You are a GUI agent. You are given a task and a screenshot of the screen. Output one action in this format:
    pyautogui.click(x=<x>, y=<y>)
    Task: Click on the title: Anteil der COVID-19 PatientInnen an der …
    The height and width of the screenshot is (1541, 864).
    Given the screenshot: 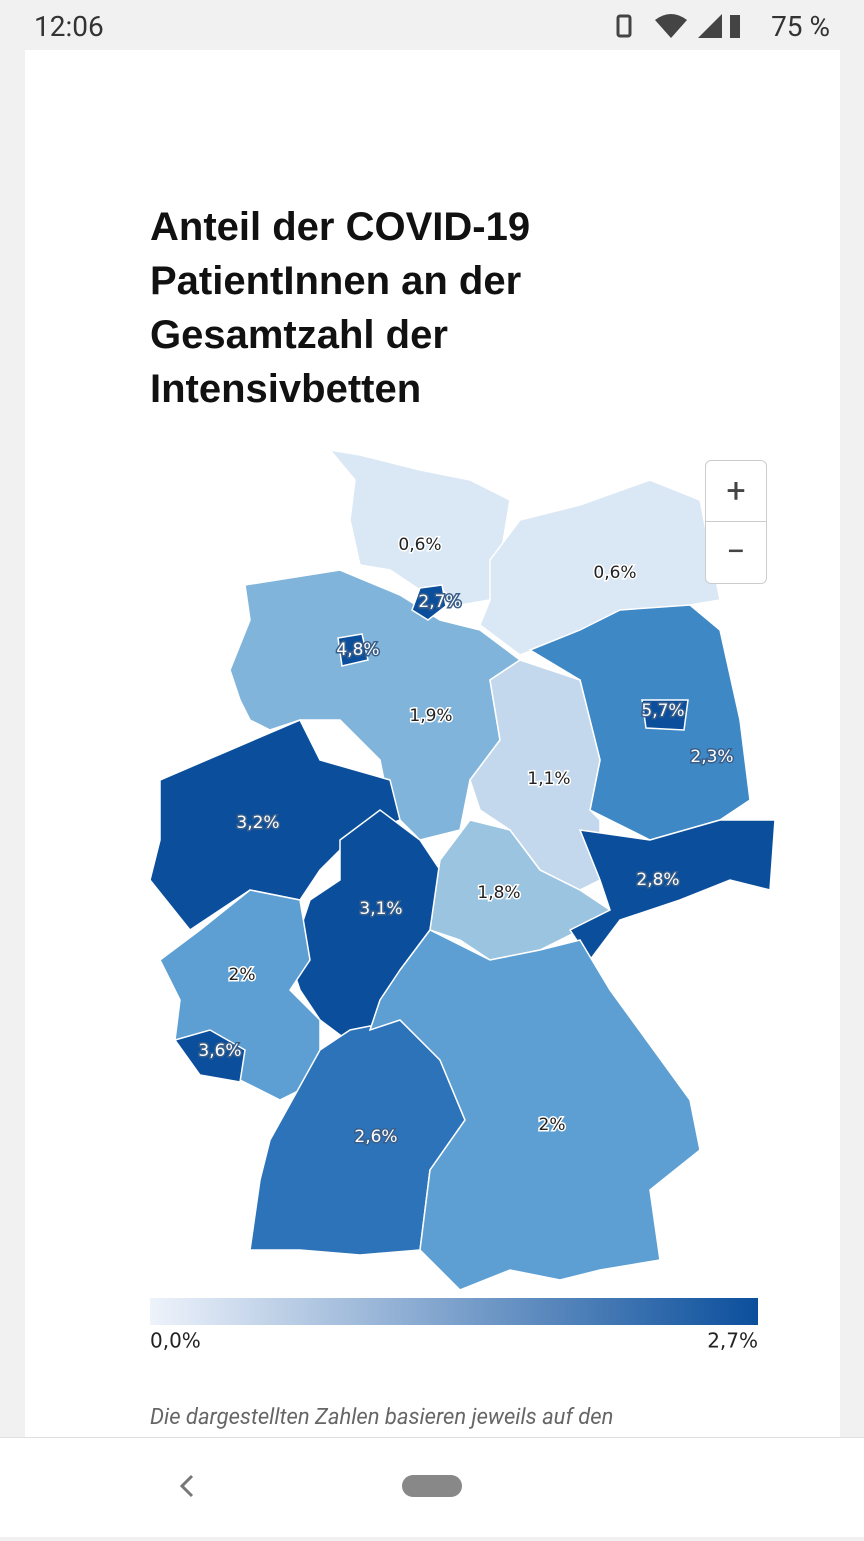 What is the action you would take?
    pyautogui.click(x=340, y=308)
    